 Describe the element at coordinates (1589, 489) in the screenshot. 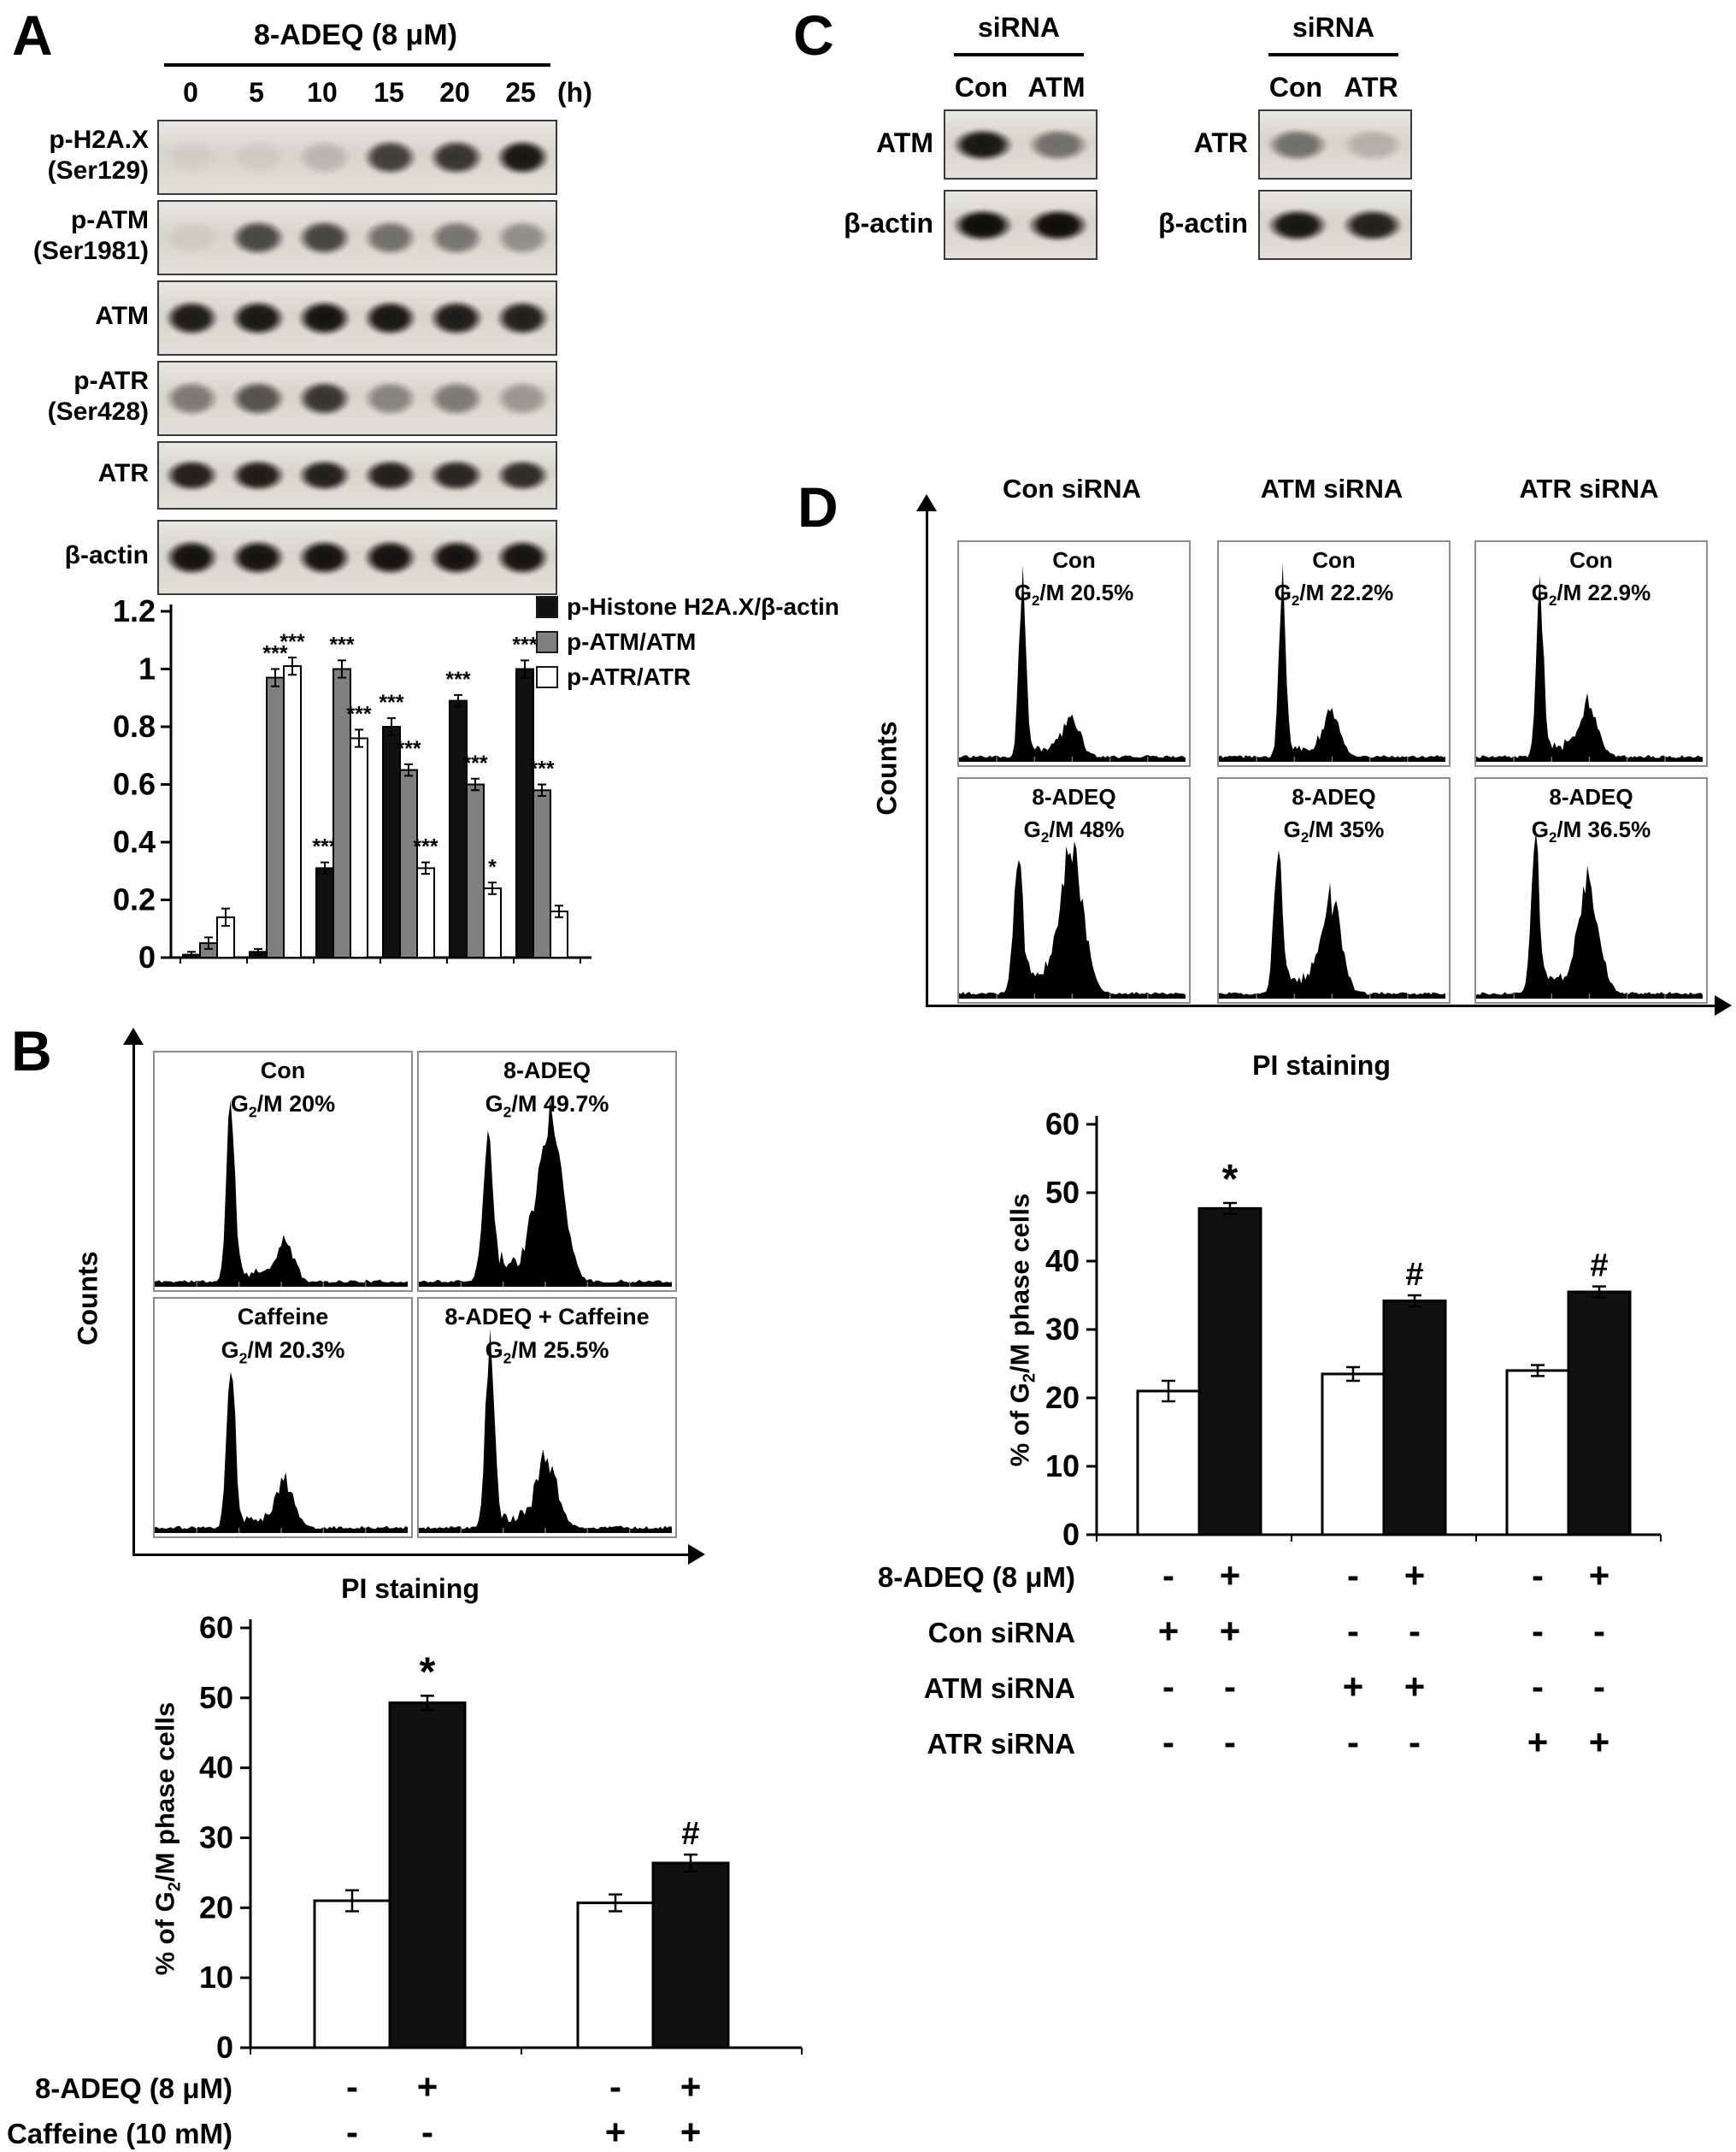

I see `d-col-header: ATR siRNA` at that location.